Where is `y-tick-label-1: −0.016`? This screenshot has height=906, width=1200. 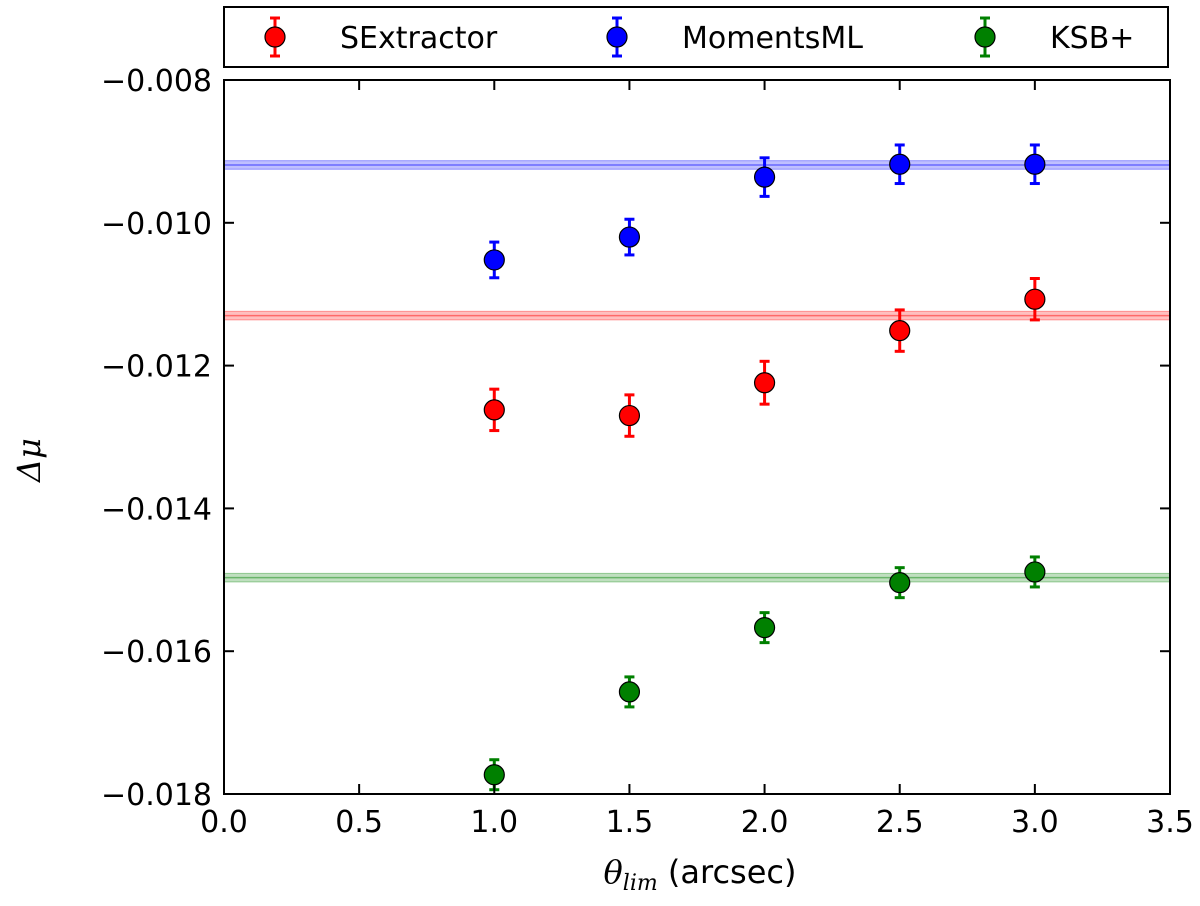
y-tick-label-1: −0.016 is located at coordinates (156, 652).